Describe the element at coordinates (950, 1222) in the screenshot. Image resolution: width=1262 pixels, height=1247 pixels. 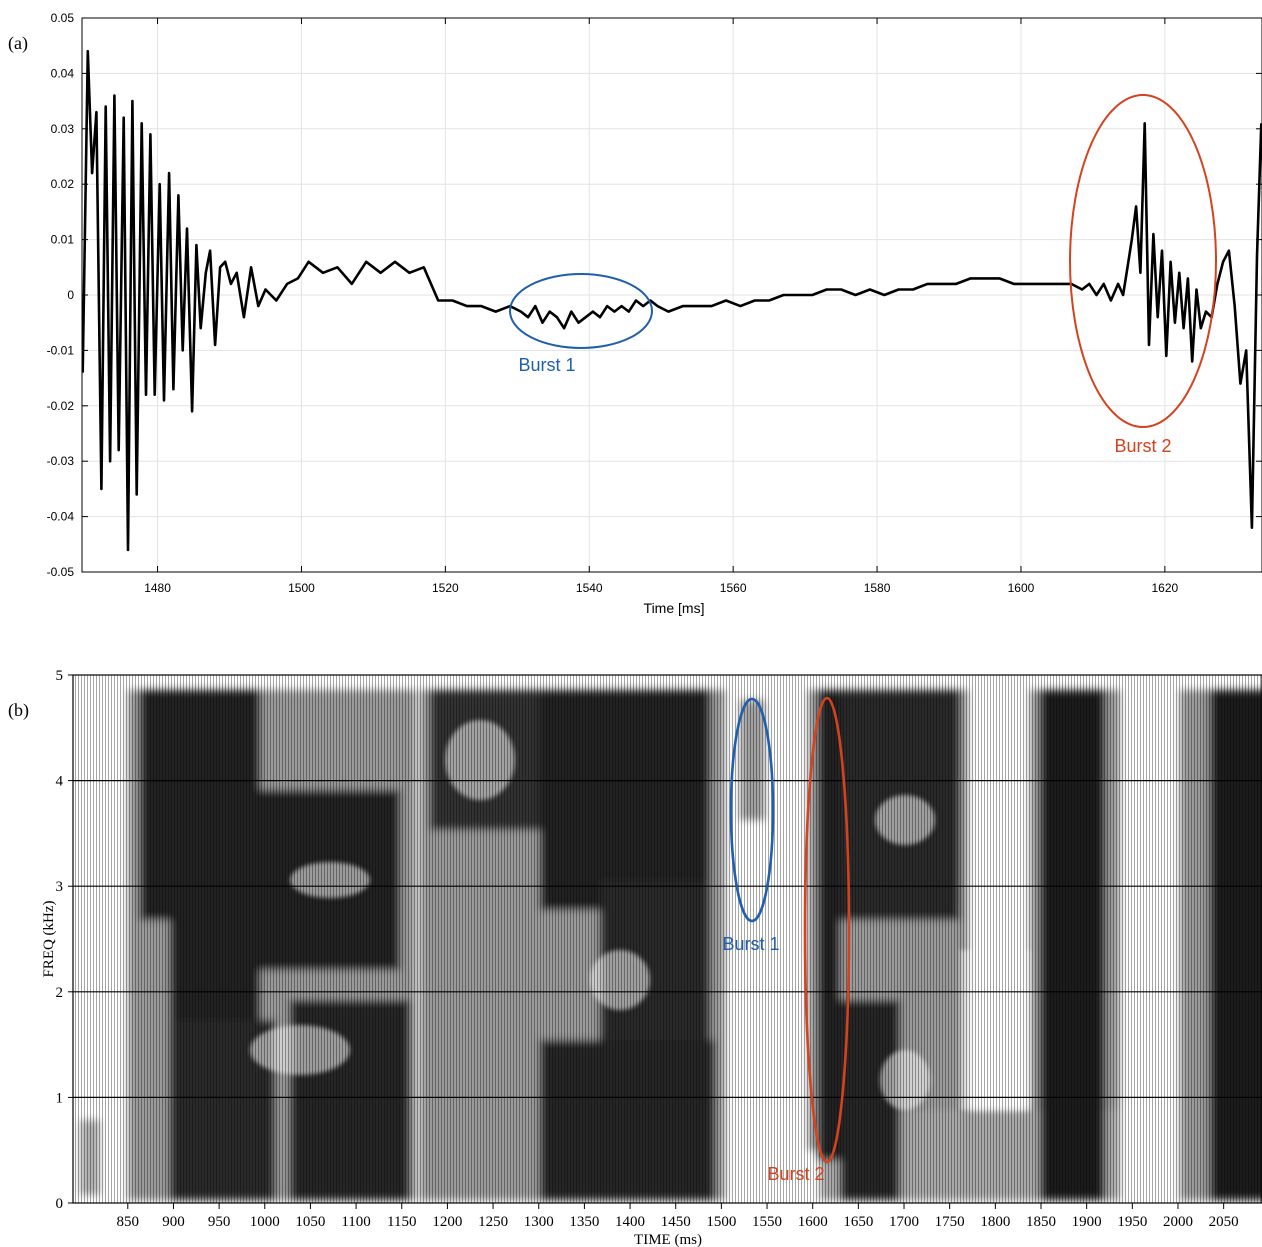
I see `panel-b-xtick-label: 1750` at that location.